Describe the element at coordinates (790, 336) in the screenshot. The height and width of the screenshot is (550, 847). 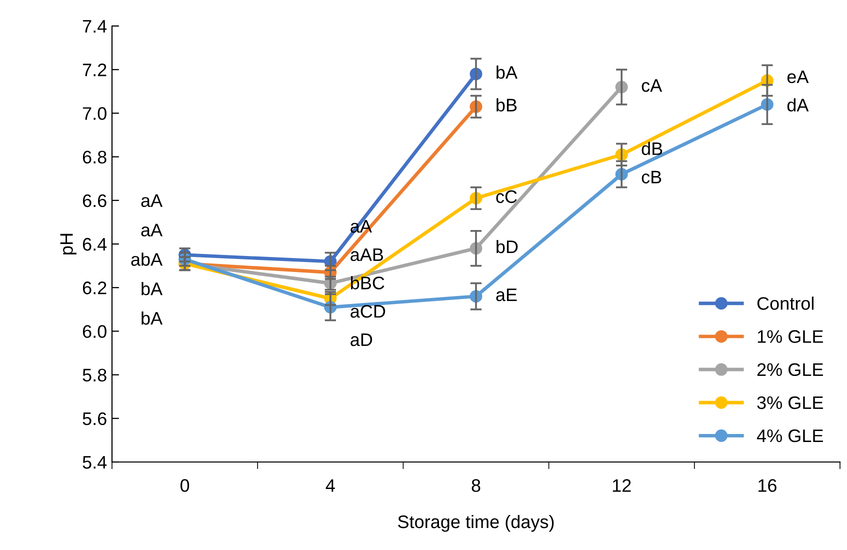
I see `legend-label: 1% GLE` at that location.